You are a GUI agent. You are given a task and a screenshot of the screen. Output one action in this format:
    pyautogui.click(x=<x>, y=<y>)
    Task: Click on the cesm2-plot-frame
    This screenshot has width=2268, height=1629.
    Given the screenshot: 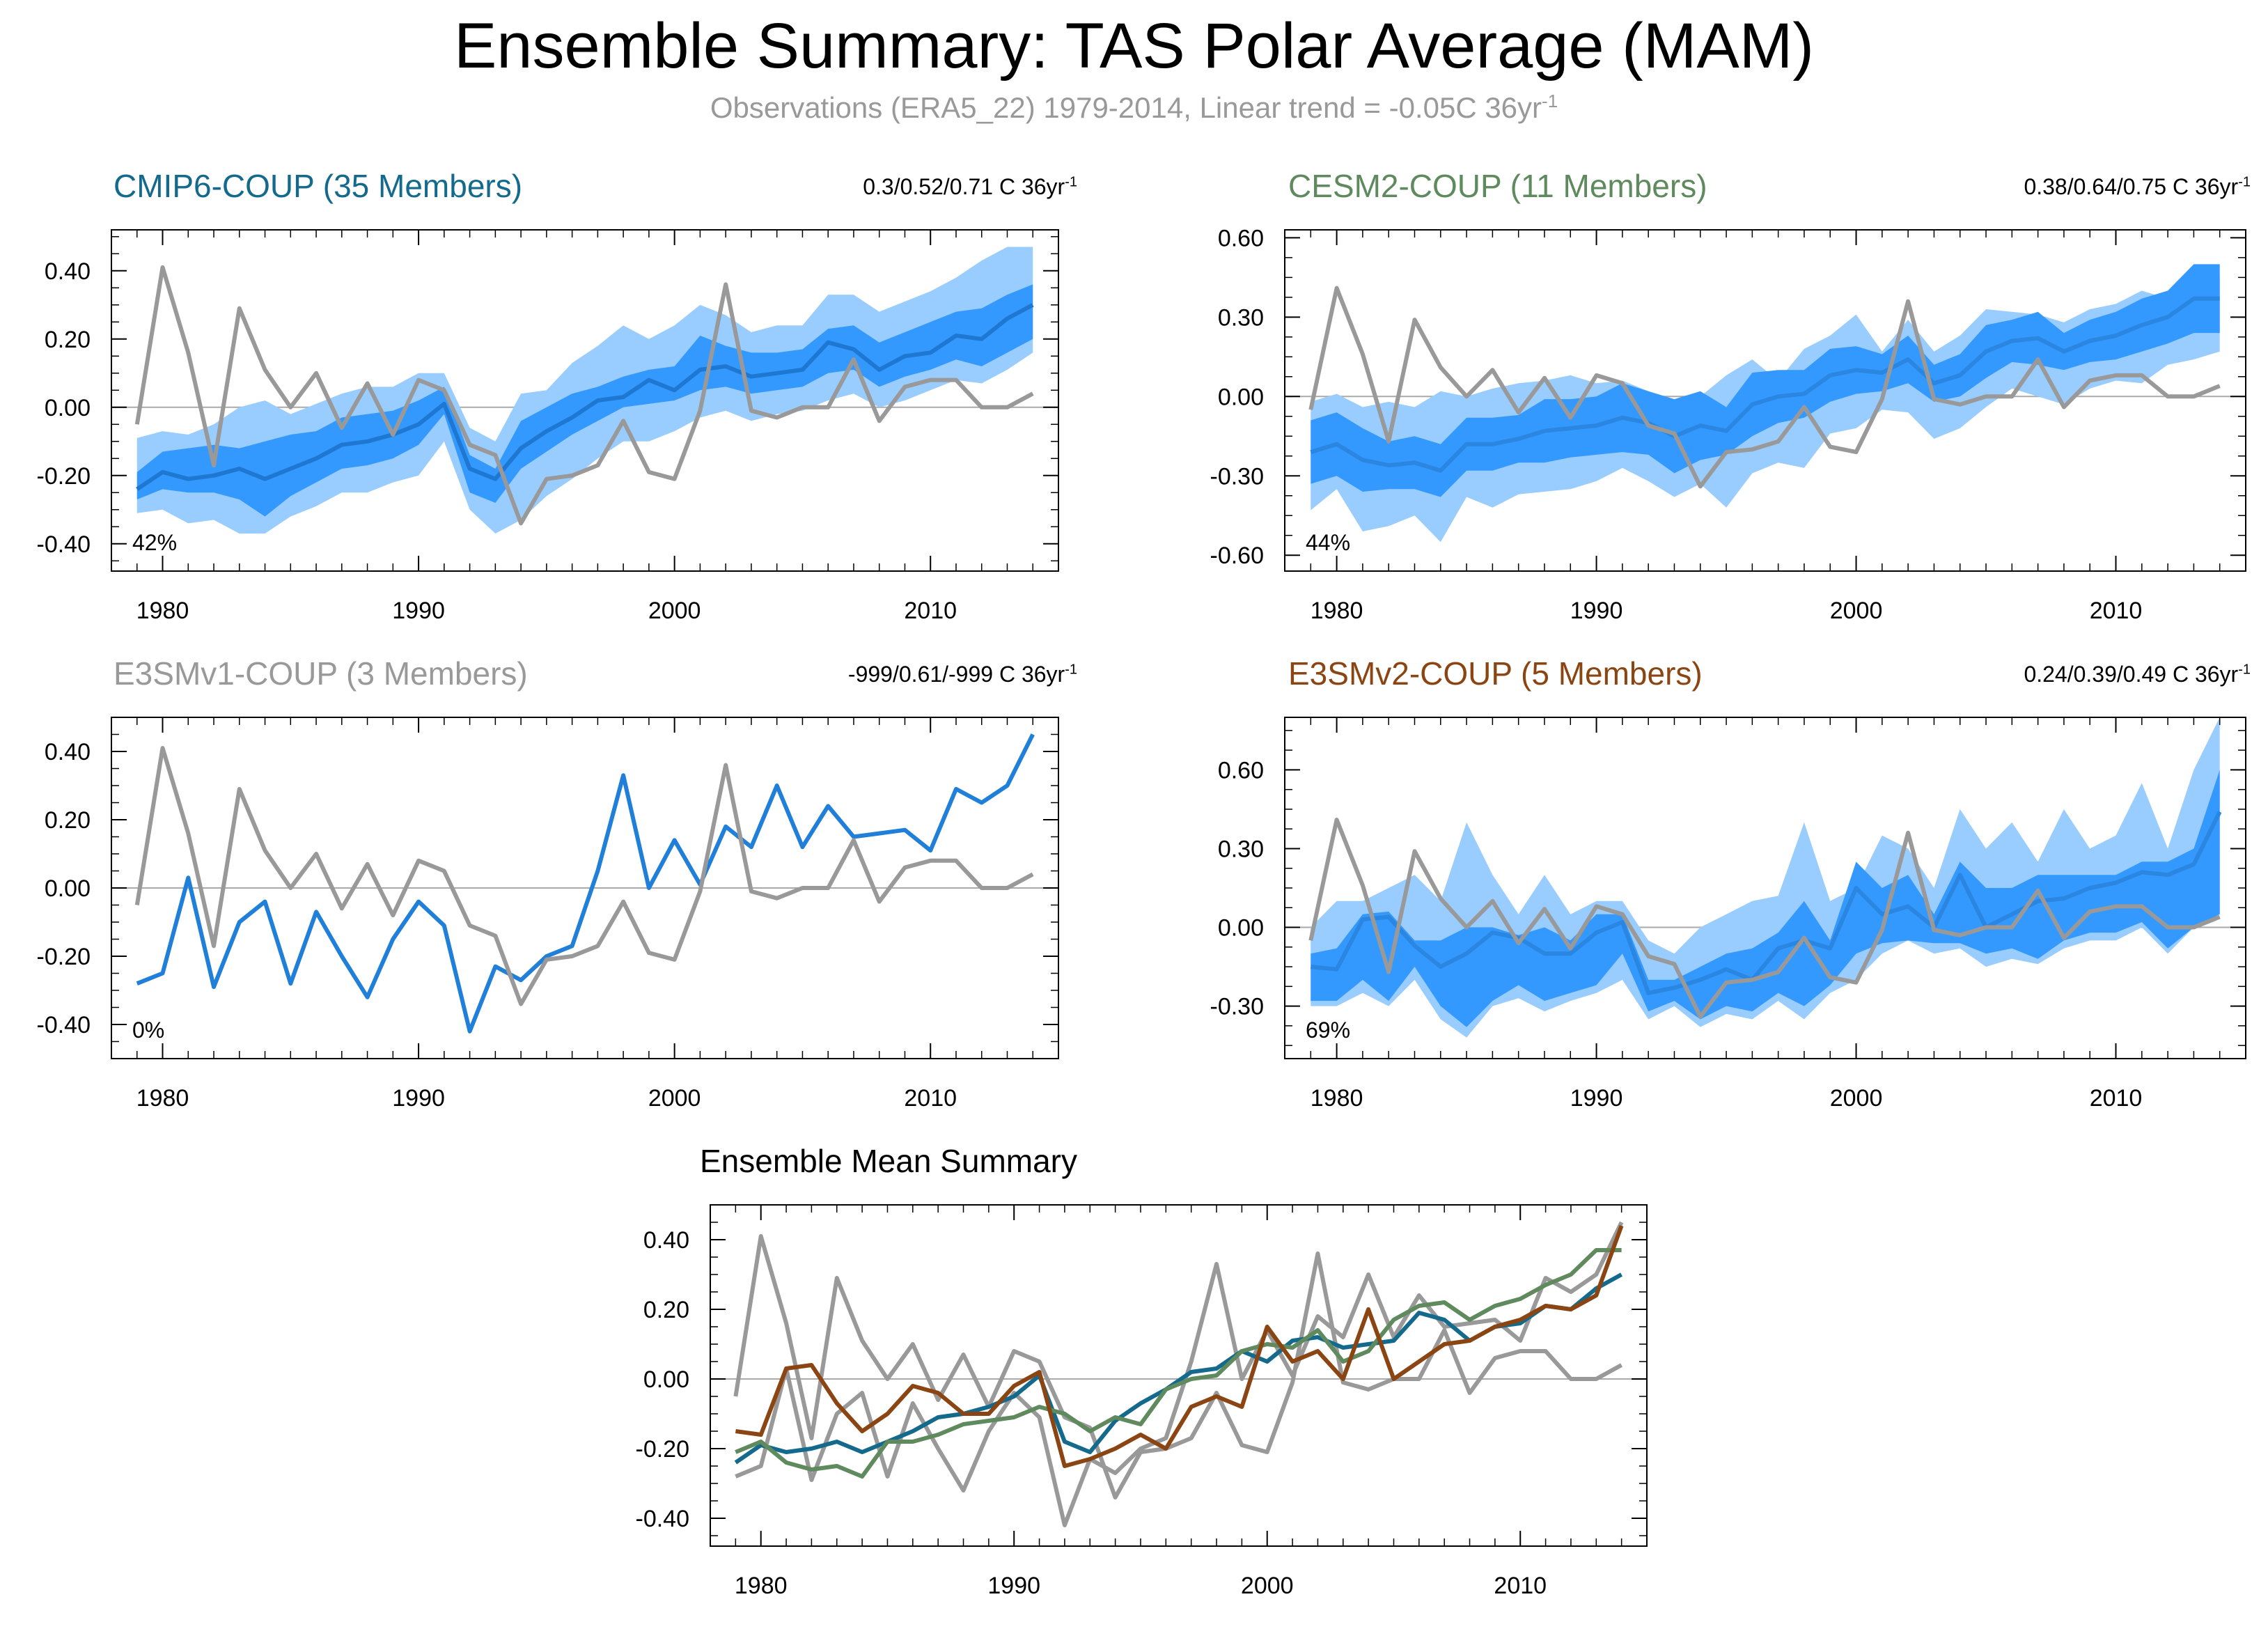 What is the action you would take?
    pyautogui.click(x=1765, y=400)
    